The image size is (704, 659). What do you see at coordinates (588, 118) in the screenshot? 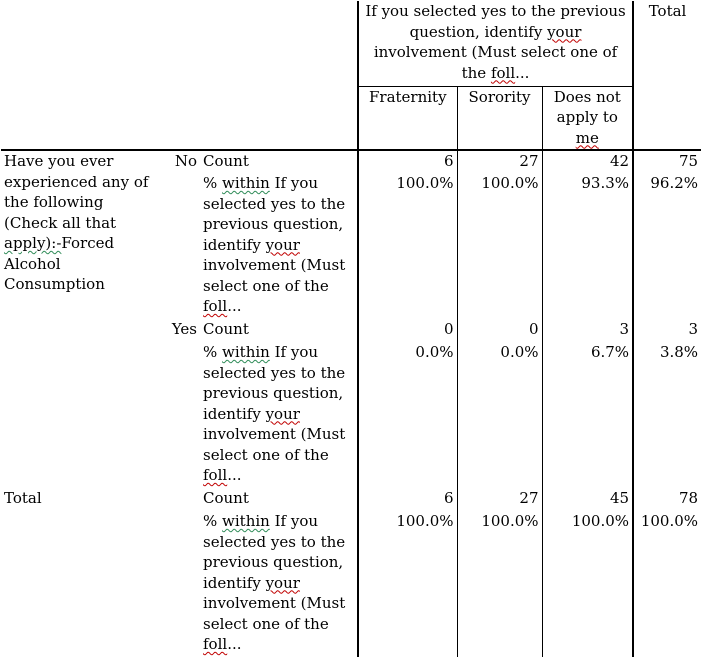
I see `column-header-does-not-apply: Does not apply to me` at bounding box center [588, 118].